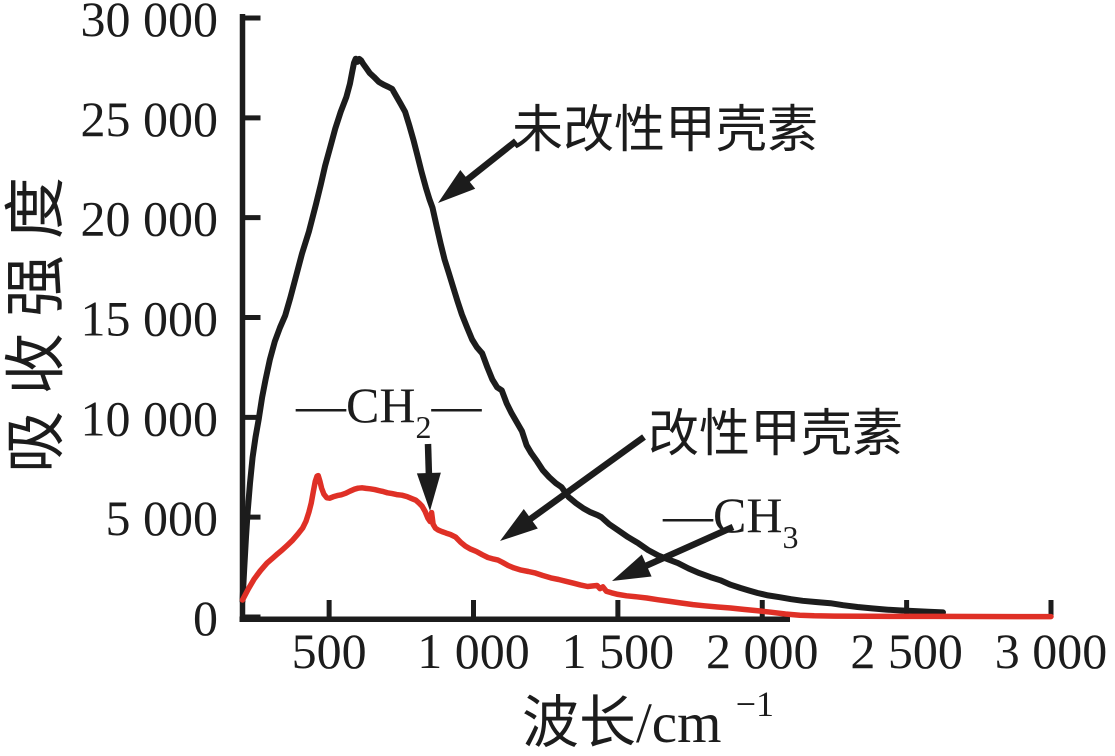 The width and height of the screenshot is (1115, 756). I want to click on unmodified-label-arrowhead, so click(457, 186).